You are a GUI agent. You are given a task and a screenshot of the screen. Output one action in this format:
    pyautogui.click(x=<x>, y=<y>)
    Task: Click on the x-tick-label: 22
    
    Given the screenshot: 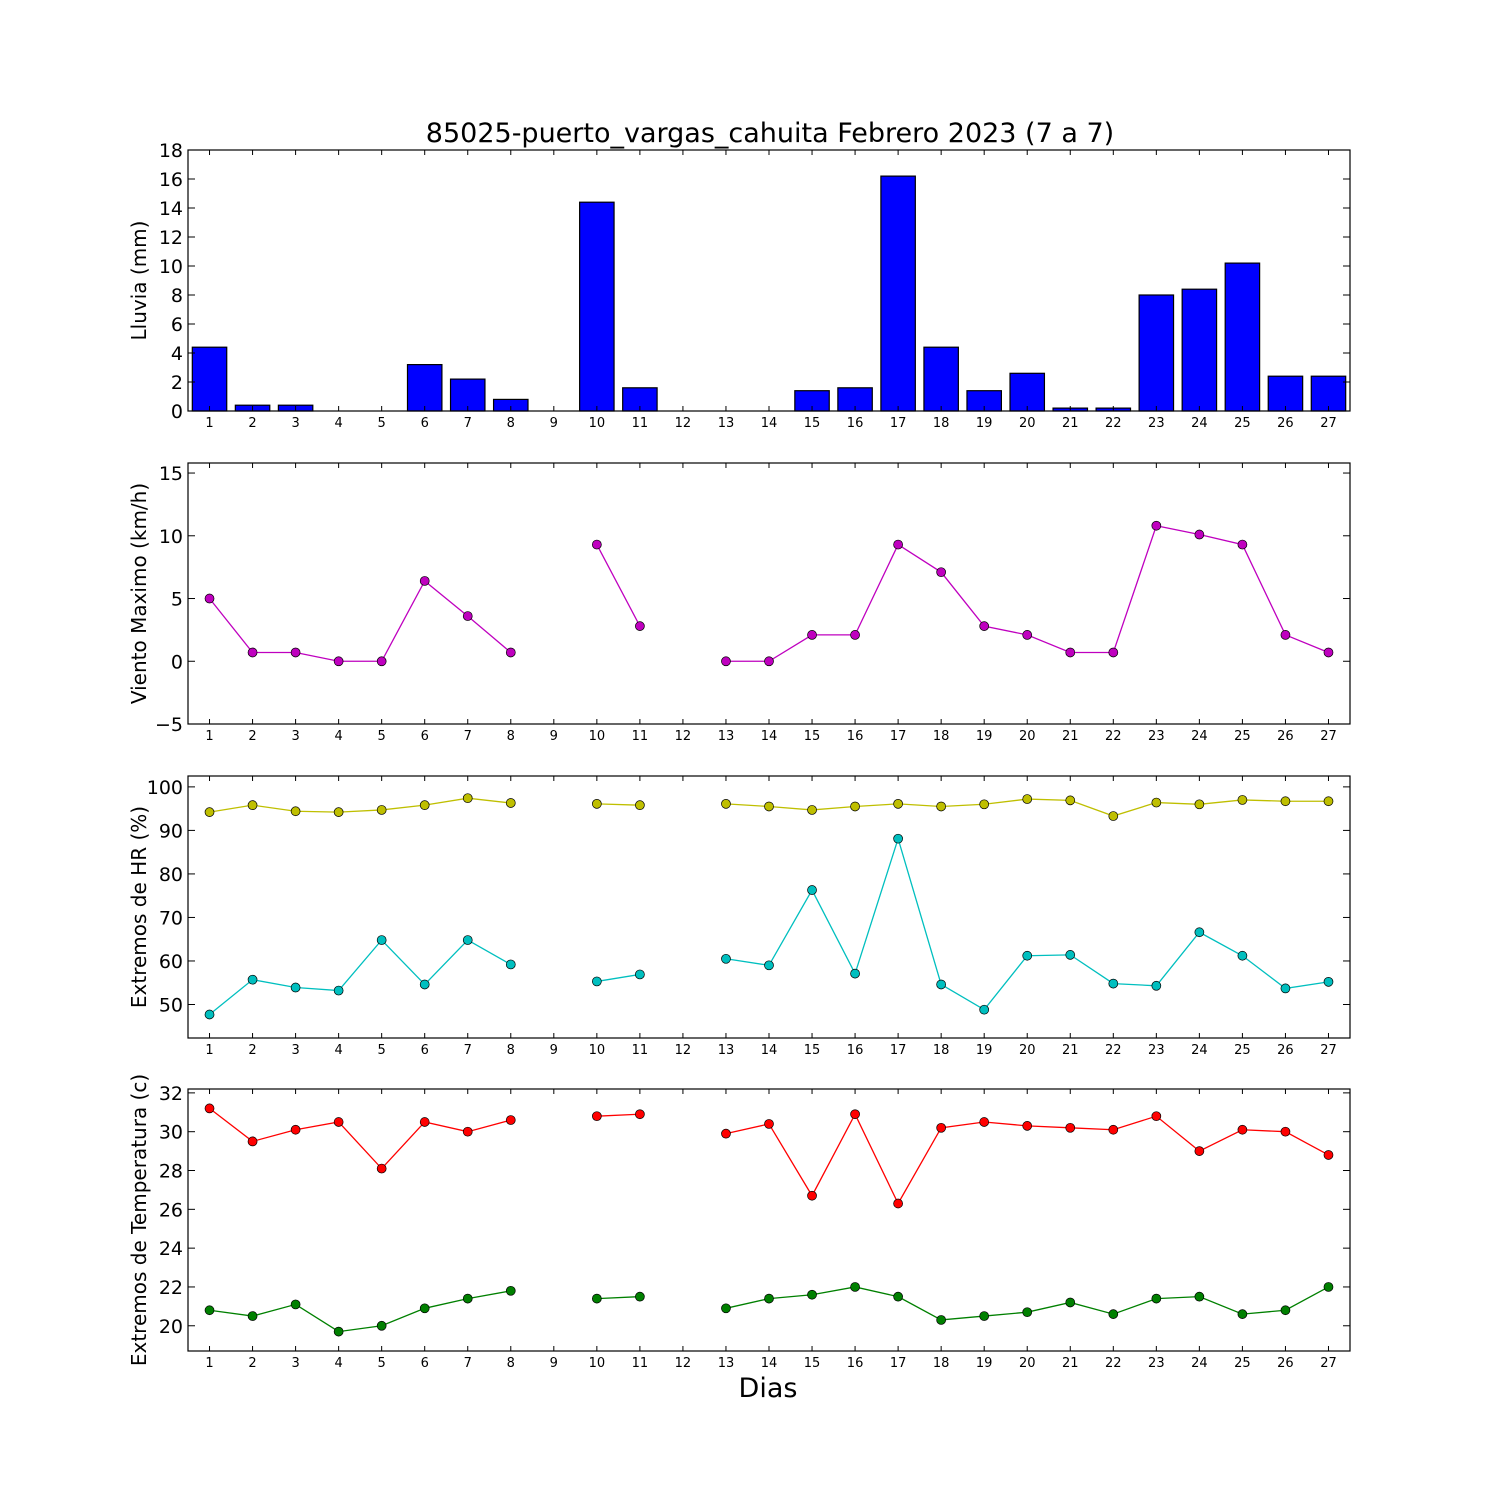 What is the action you would take?
    pyautogui.click(x=1113, y=423)
    